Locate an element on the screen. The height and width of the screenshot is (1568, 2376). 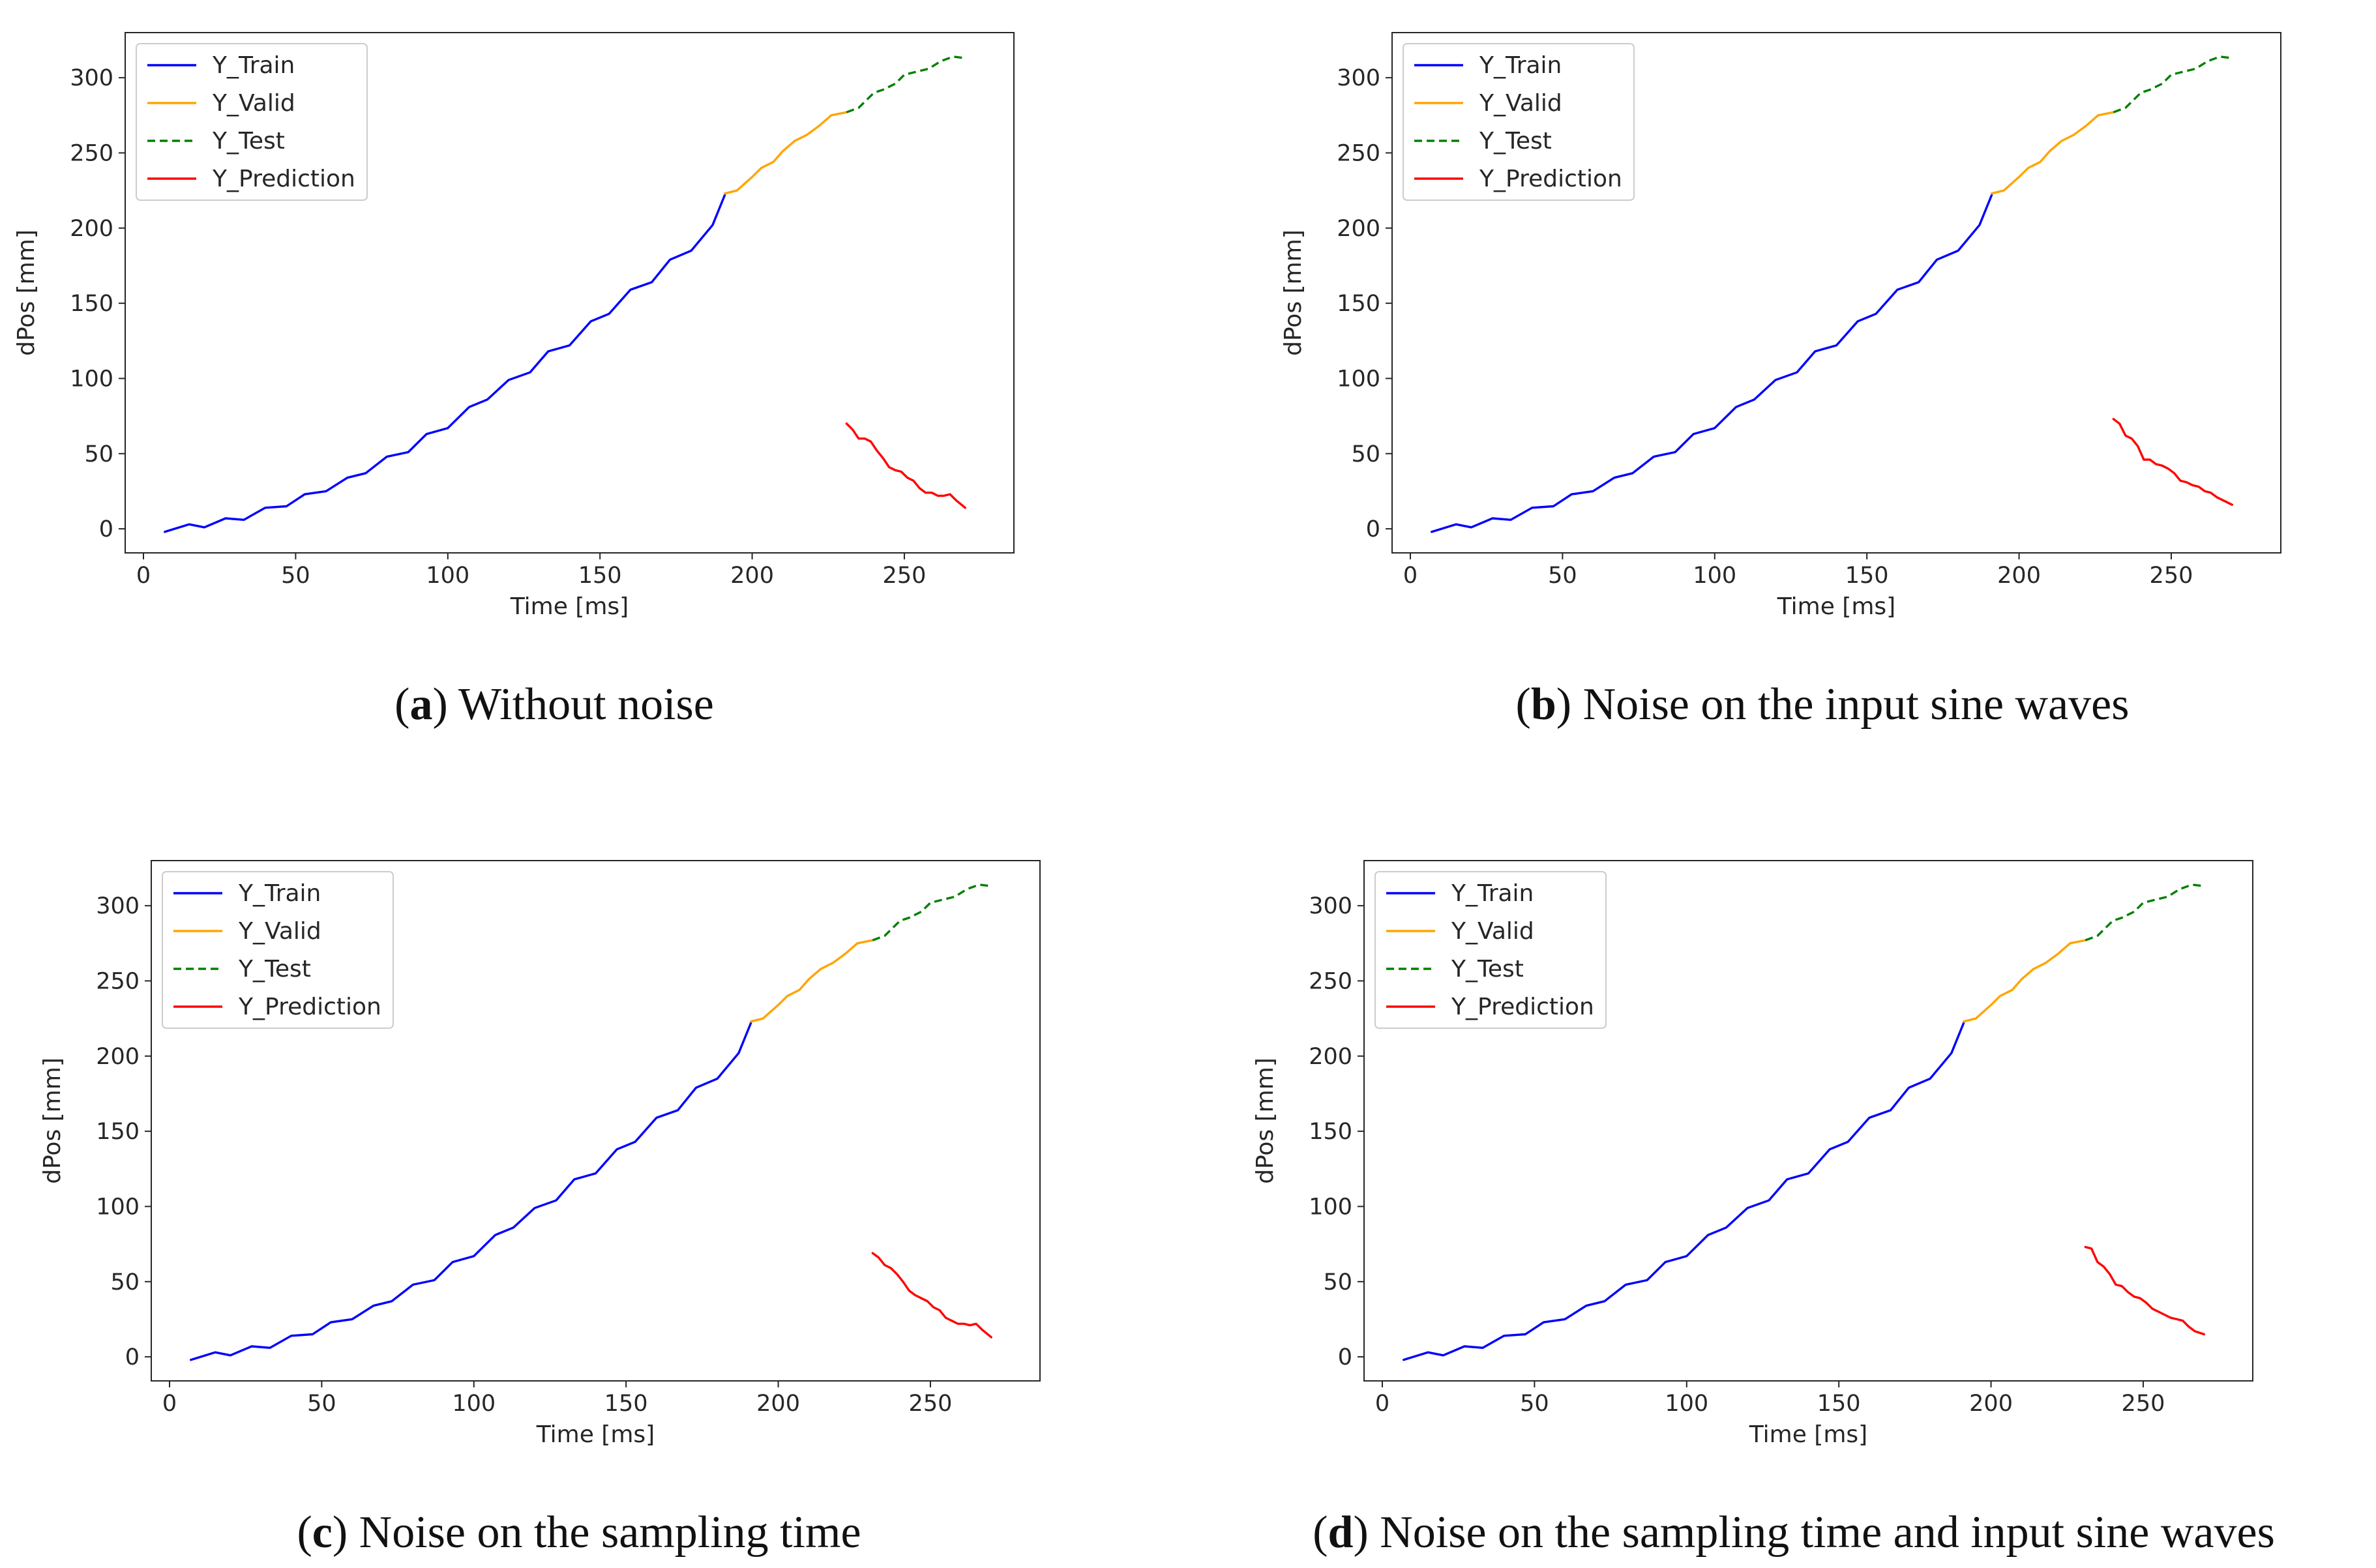
panel-letter: d is located at coordinates (1341, 1533).